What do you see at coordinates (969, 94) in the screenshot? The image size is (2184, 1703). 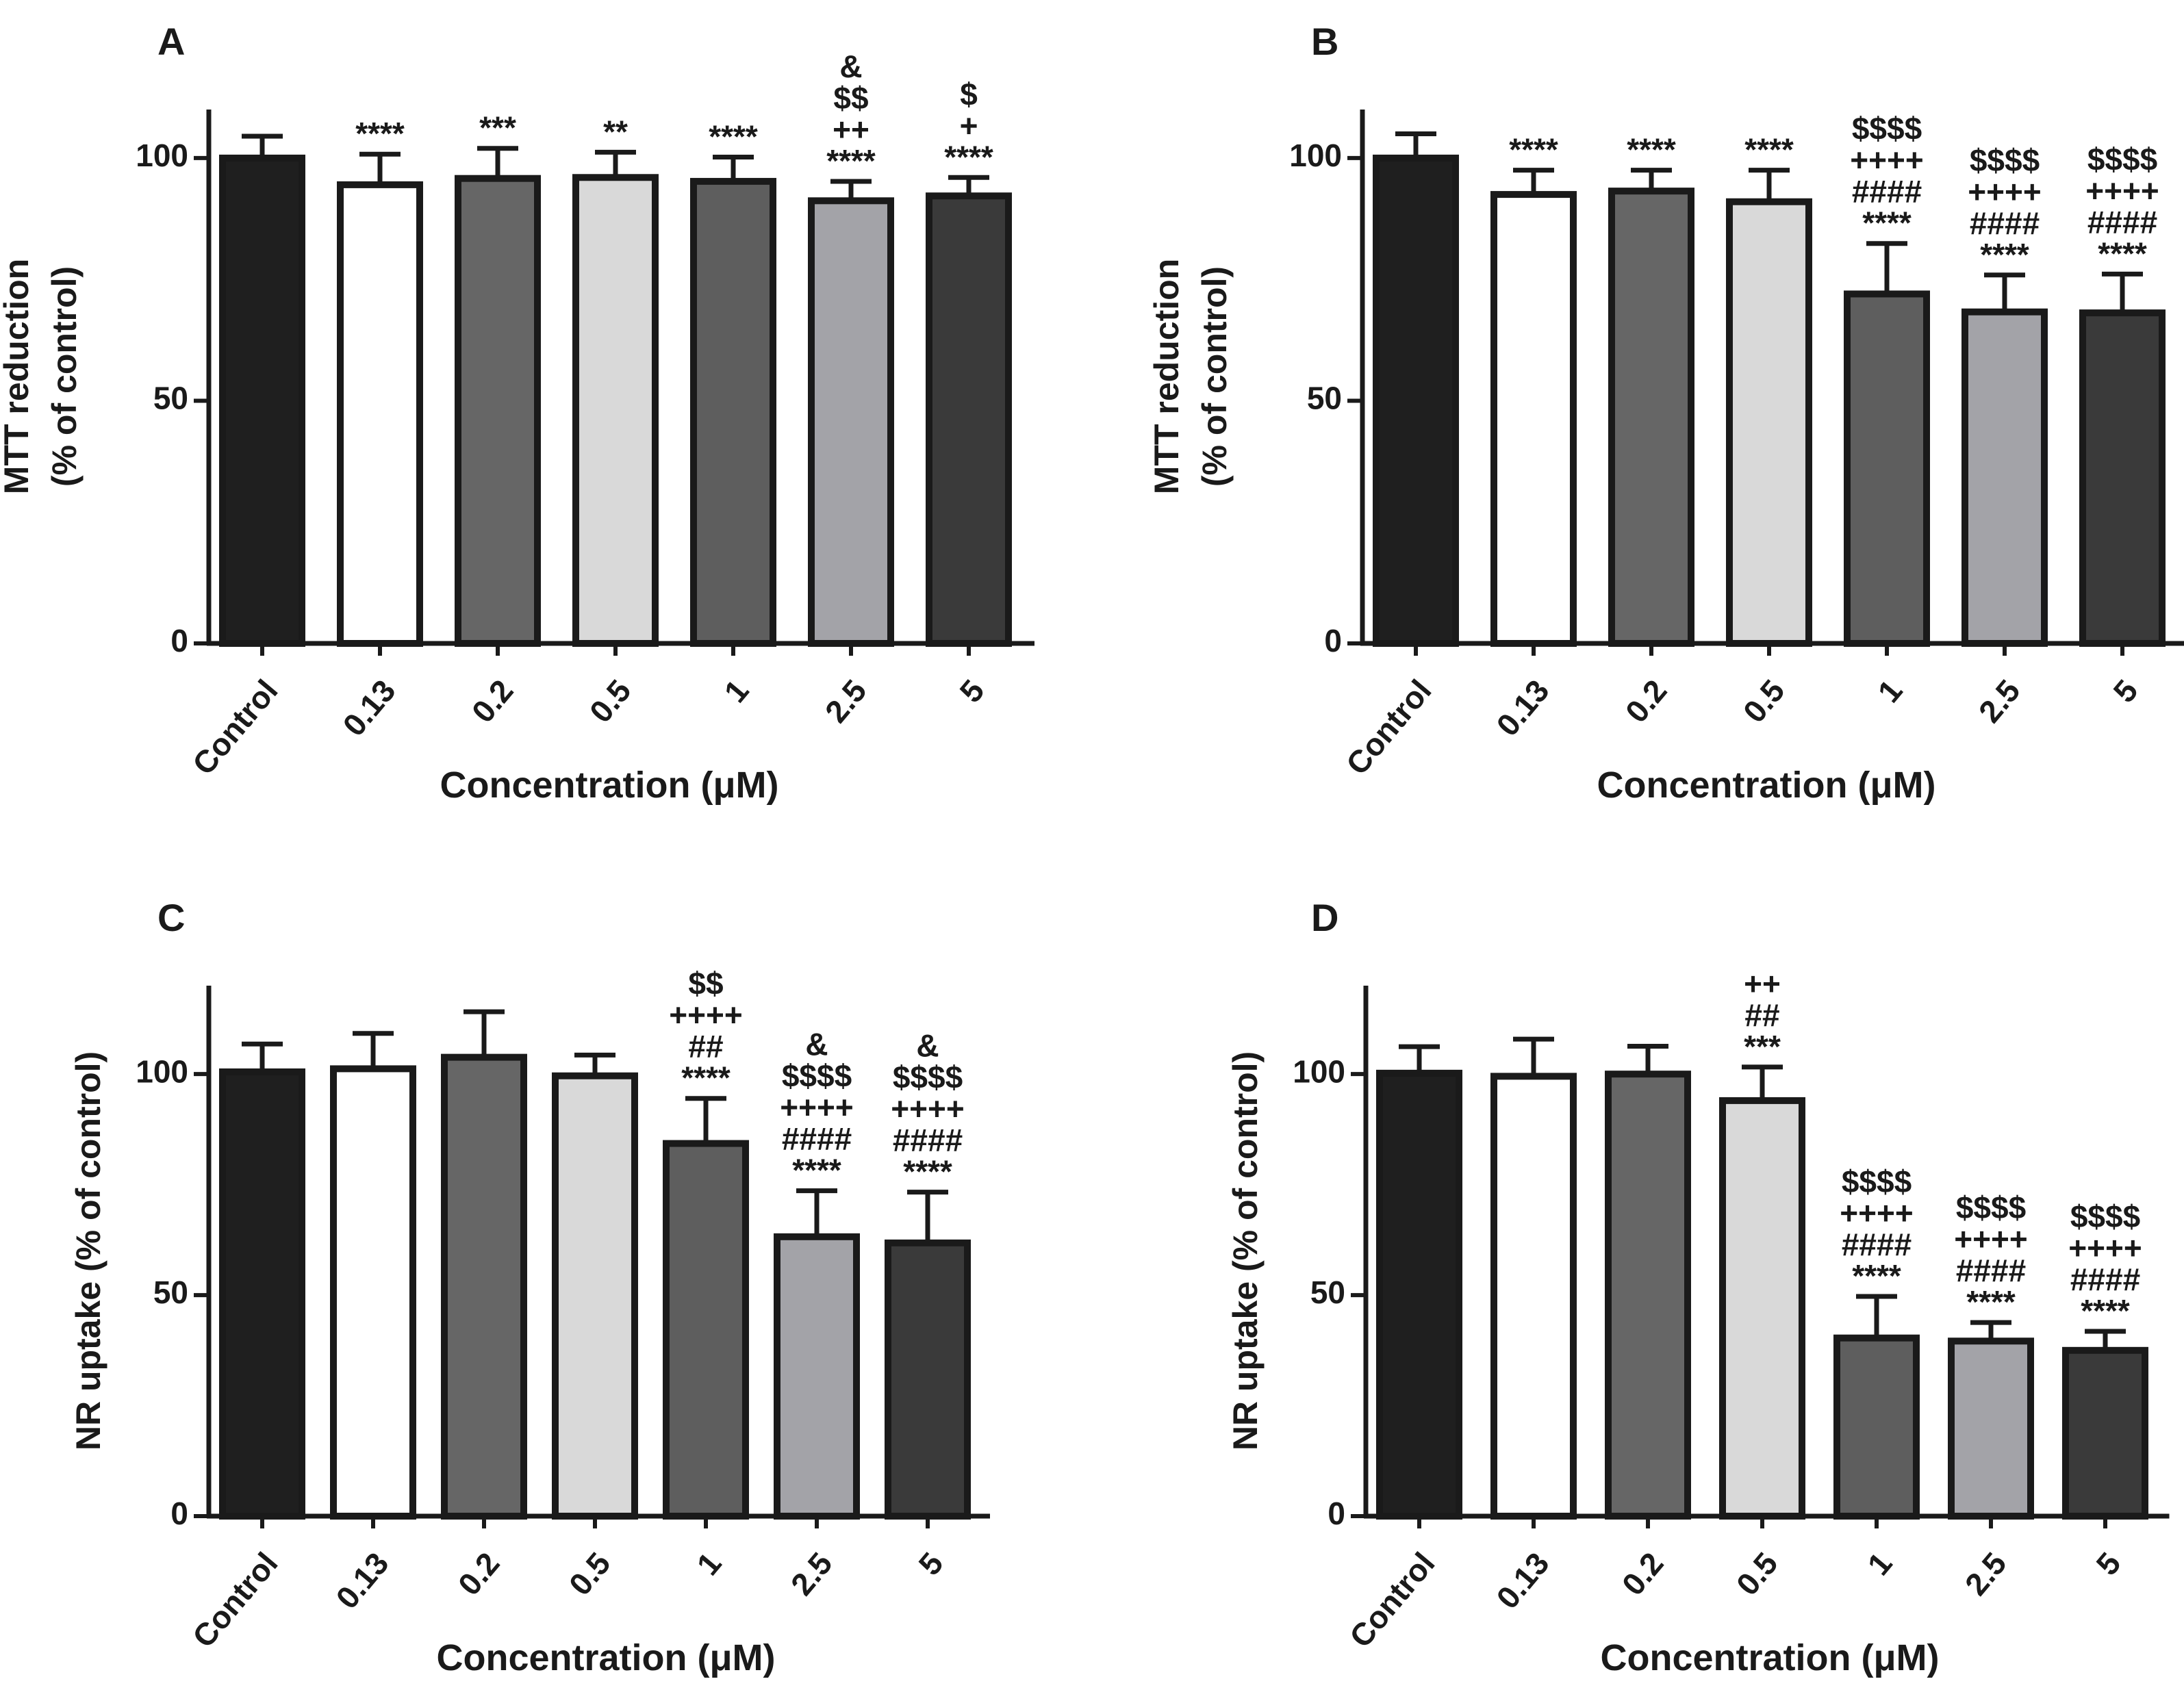 I see `significance-label: $` at bounding box center [969, 94].